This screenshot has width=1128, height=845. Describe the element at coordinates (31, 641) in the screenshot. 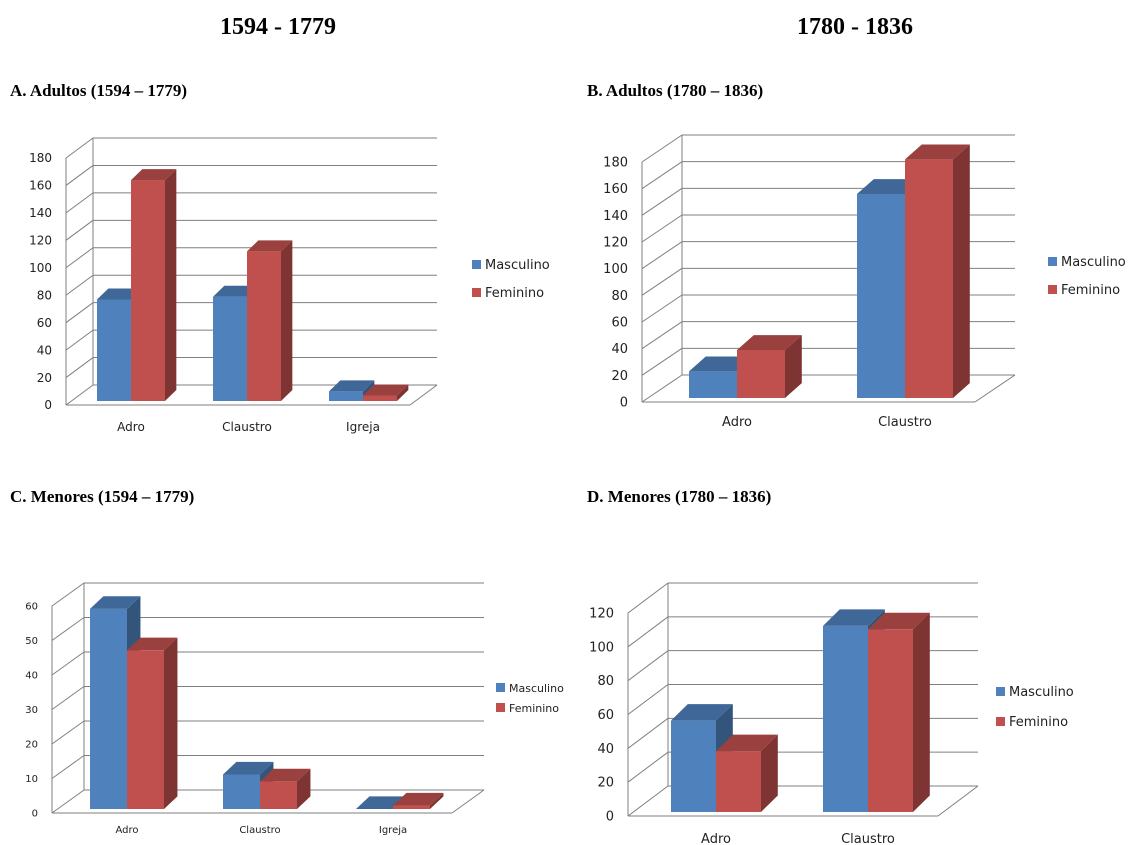

I see `y-tick-label: 50` at that location.